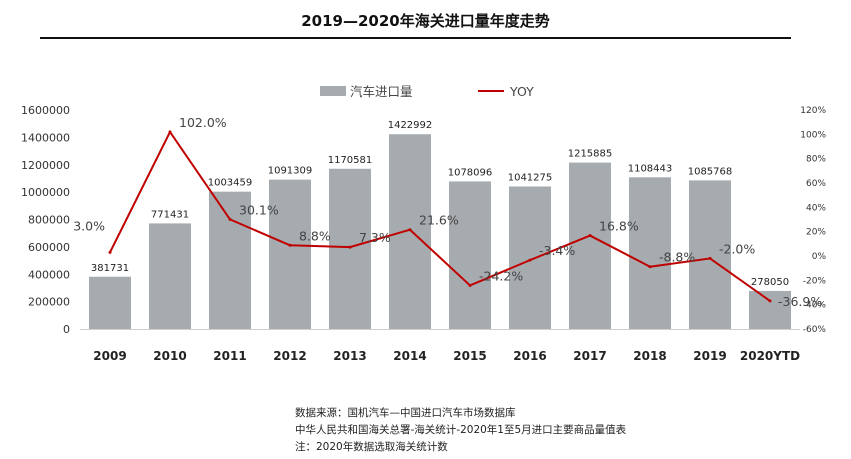 This screenshot has width=851, height=459. Describe the element at coordinates (371, 447) in the screenshot. I see `footnote-note: 注：2020年数据选取海关统计数` at that location.